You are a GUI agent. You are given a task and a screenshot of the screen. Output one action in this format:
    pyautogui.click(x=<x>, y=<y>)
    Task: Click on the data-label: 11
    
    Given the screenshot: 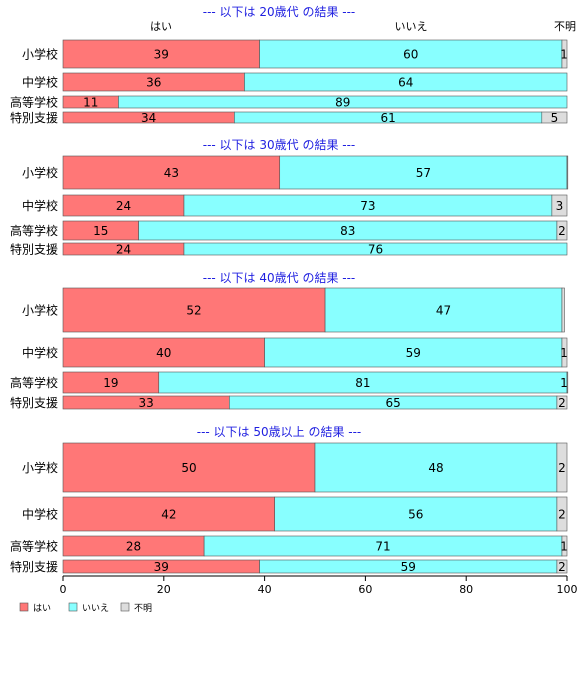 What is the action you would take?
    pyautogui.click(x=90, y=103)
    